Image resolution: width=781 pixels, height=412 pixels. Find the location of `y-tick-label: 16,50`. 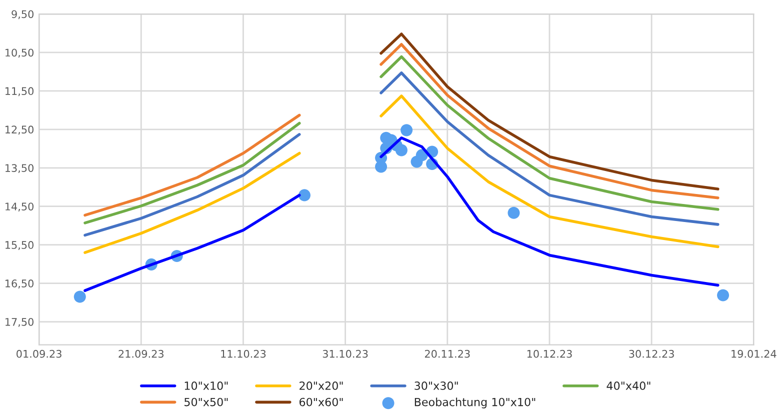

y-tick-label: 16,50 is located at coordinates (20, 284).